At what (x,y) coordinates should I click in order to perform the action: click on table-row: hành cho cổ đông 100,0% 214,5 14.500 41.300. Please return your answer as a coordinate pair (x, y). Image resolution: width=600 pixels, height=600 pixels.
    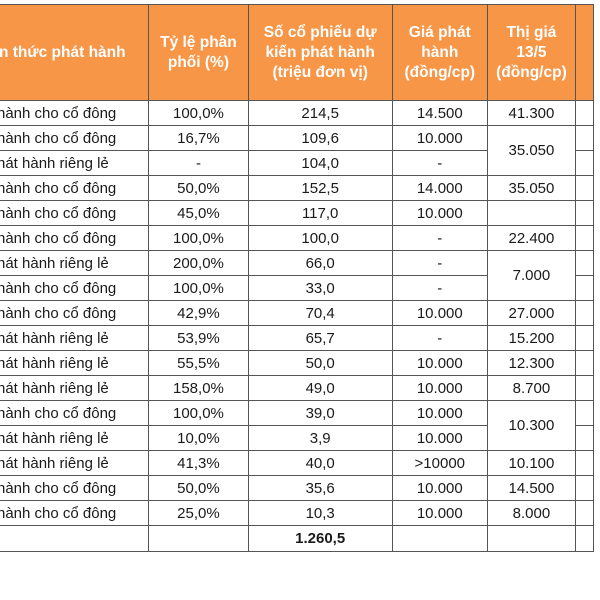
    Looking at the image, I should click on (297, 113).